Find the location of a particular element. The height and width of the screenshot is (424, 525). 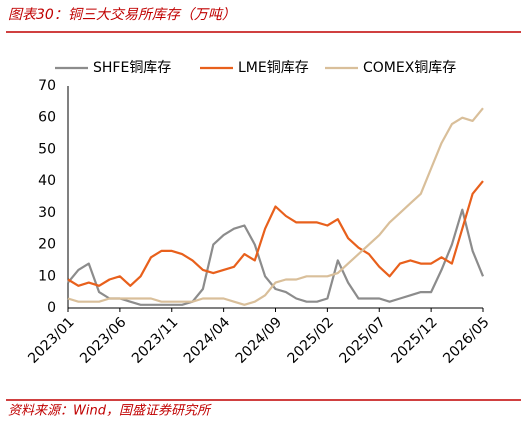

x-tick-label: 2025/12 is located at coordinates (414, 340).